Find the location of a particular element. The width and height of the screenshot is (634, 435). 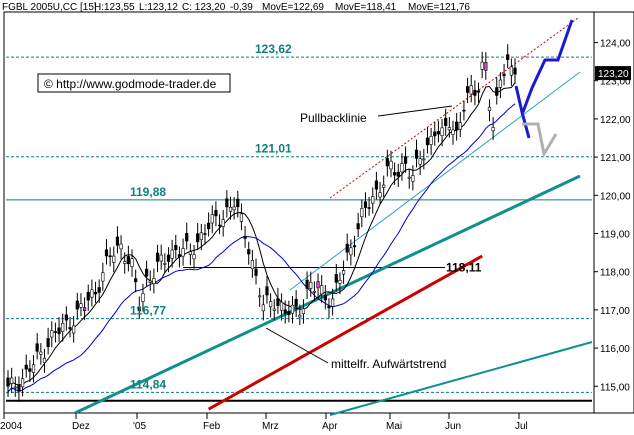

pullback-pointer is located at coordinates (415, 111).